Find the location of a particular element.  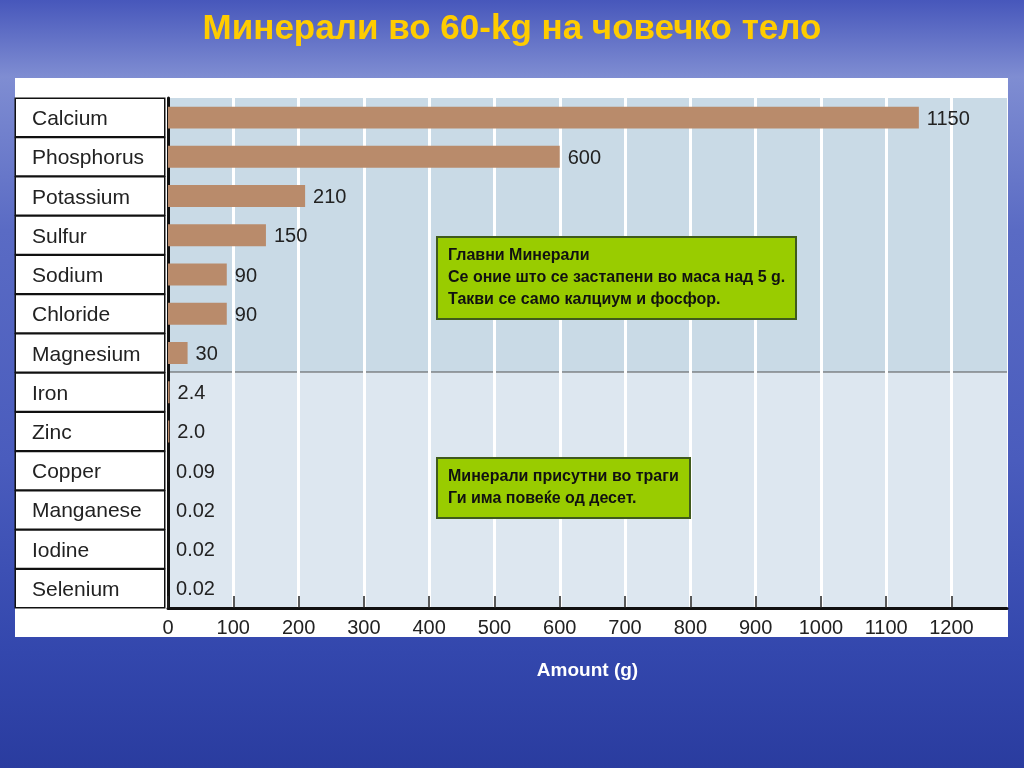

y-tick-label: Iron is located at coordinates (50, 392).